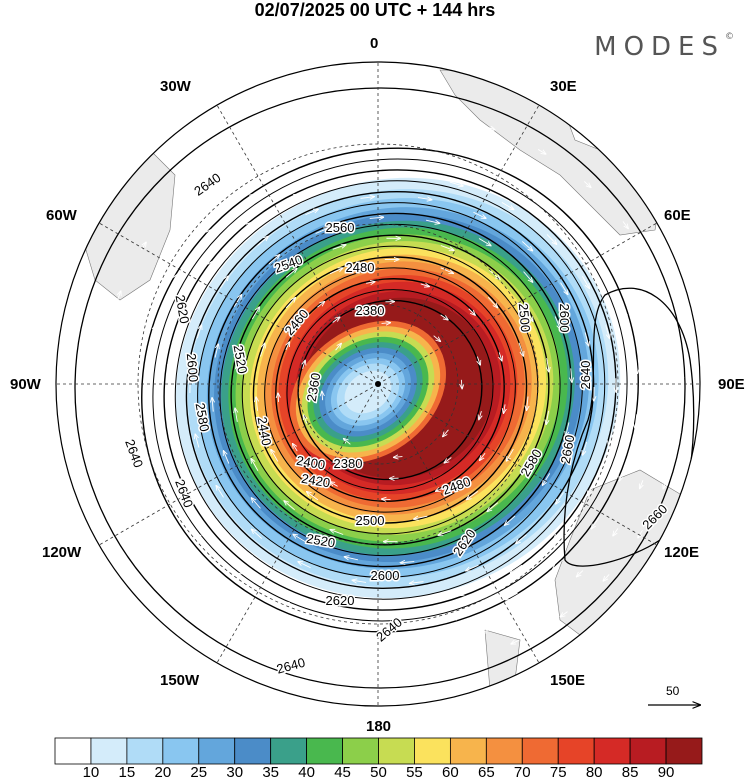 This screenshot has width=750, height=782. Describe the element at coordinates (180, 680) in the screenshot. I see `longitude-label: 150W` at that location.